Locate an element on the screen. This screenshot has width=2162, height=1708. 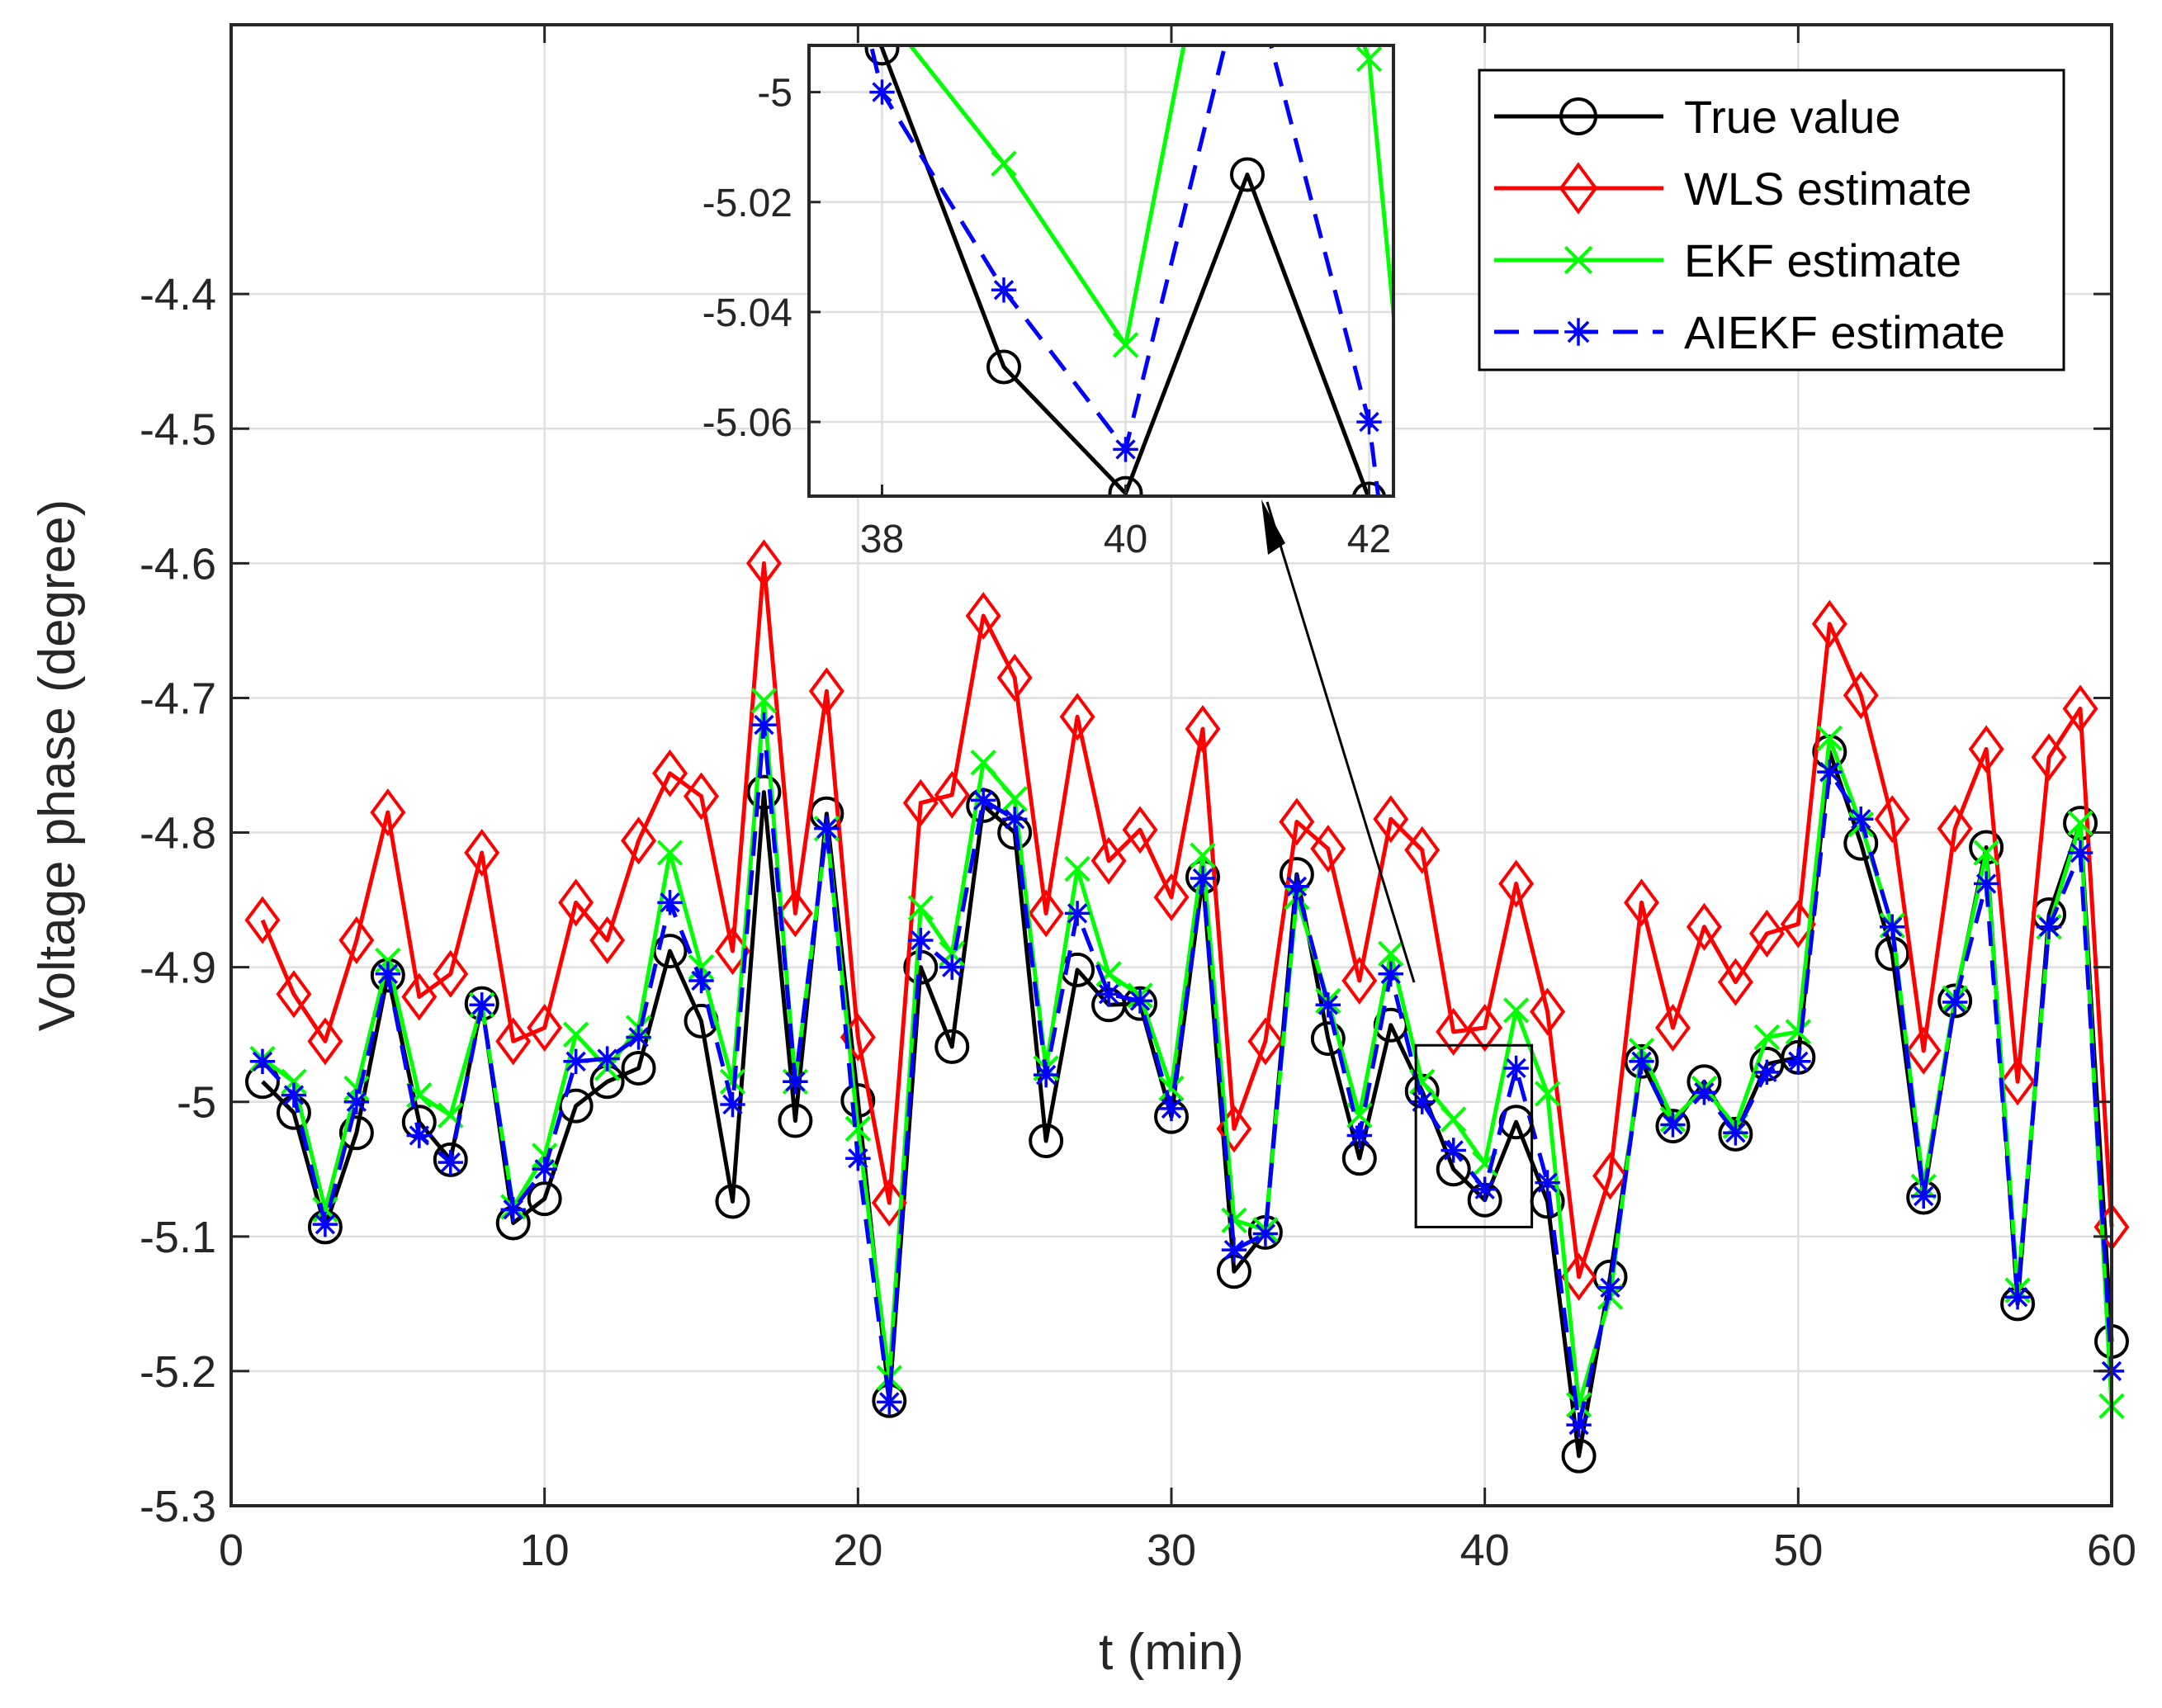
inset-series-ekf-estimate is located at coordinates (1150, 202).